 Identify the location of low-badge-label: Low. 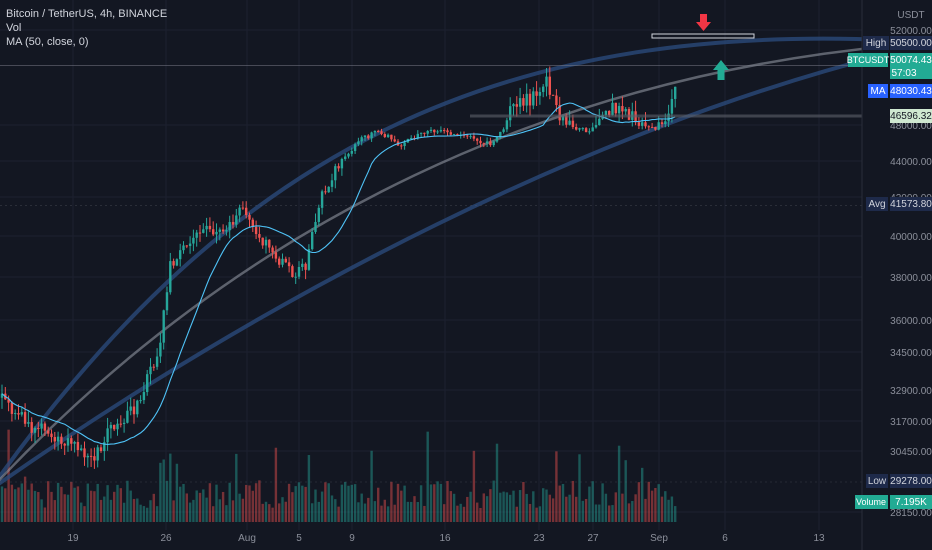
(877, 481).